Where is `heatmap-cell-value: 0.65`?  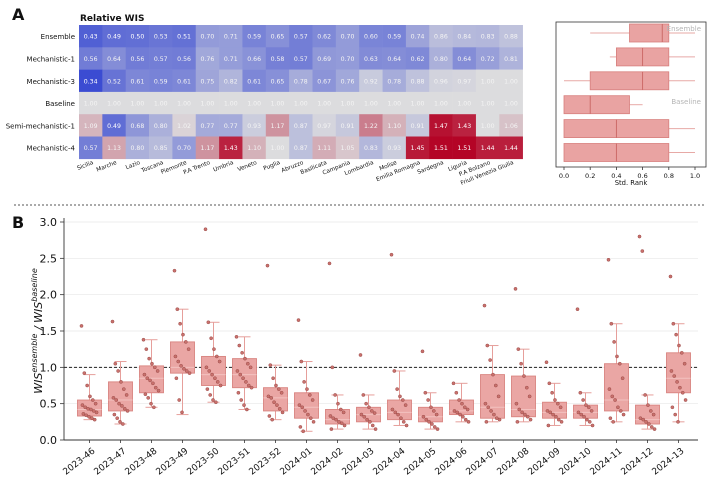 heatmap-cell-value: 0.65 is located at coordinates (278, 37).